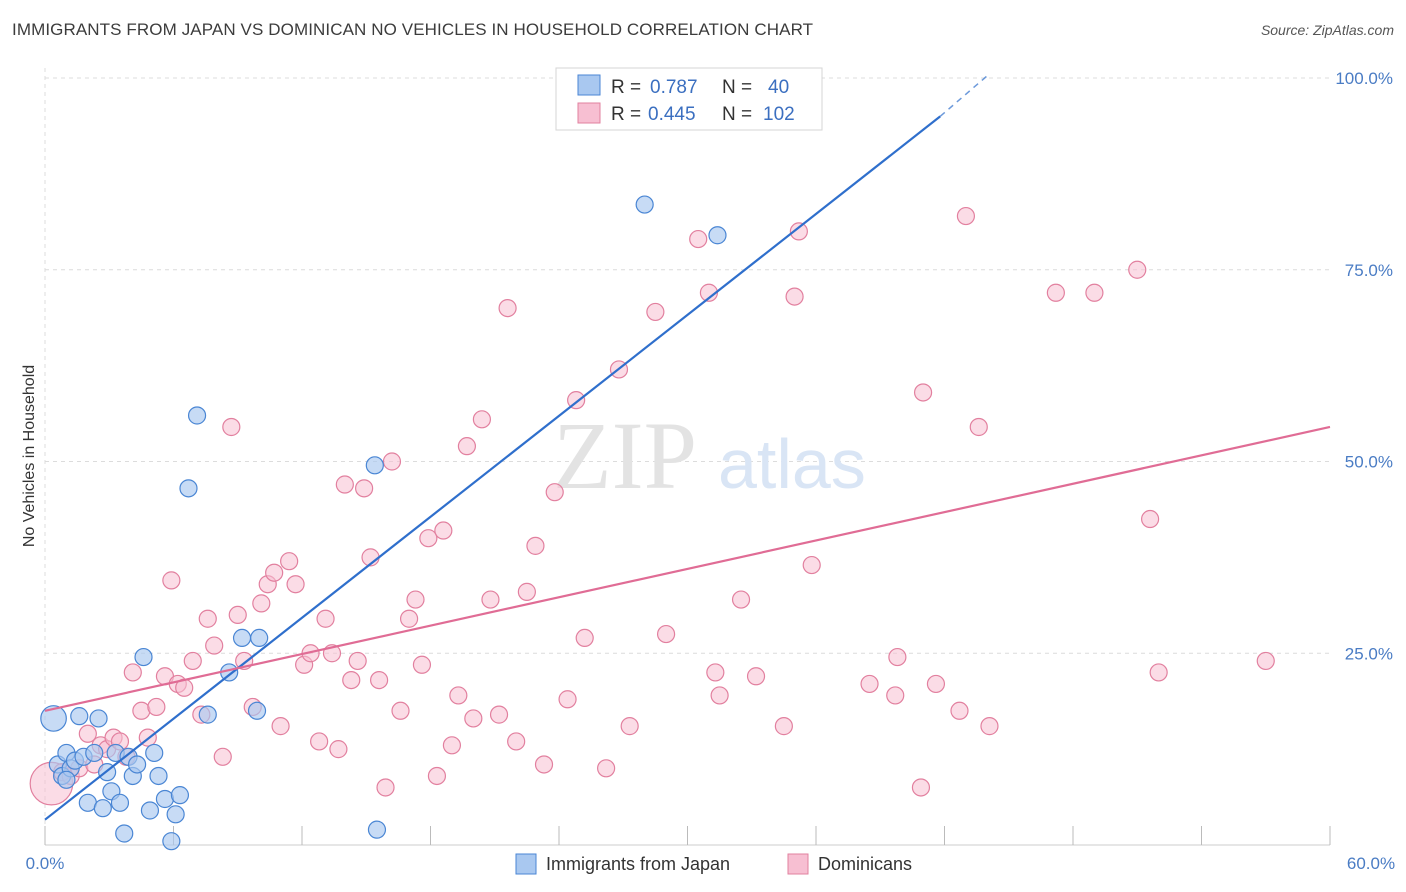 This screenshot has width=1406, height=892. I want to click on watermark: ZIP atlas, so click(709, 455).